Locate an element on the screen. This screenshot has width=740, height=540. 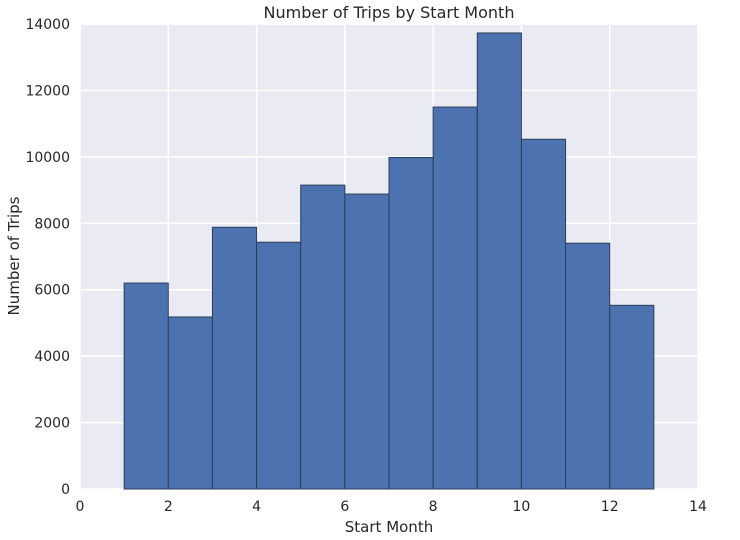
x-tick-label: 8 is located at coordinates (433, 507).